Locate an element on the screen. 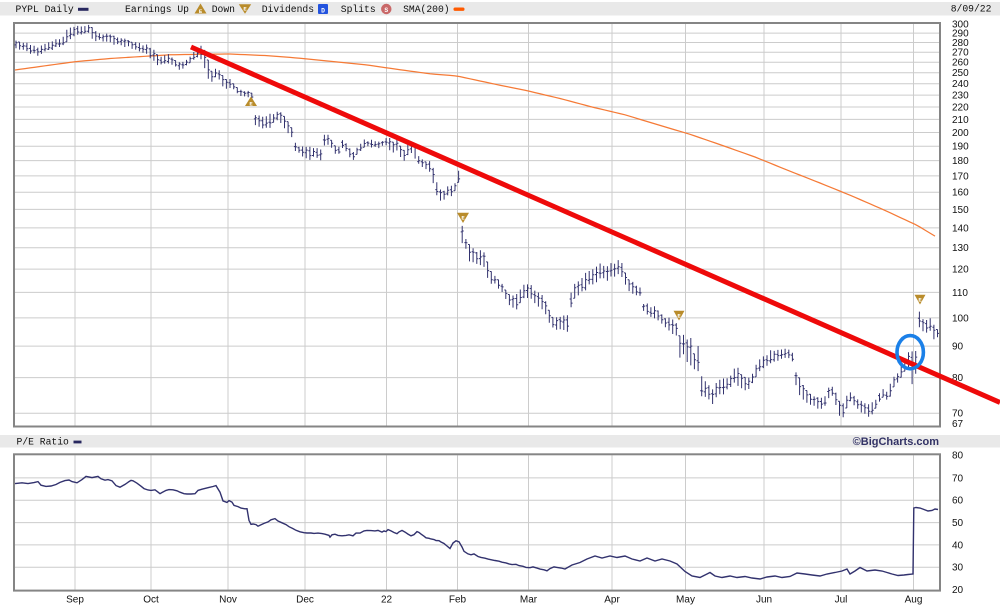 The height and width of the screenshot is (613, 1000). svg-text: 120 is located at coordinates (960, 270).